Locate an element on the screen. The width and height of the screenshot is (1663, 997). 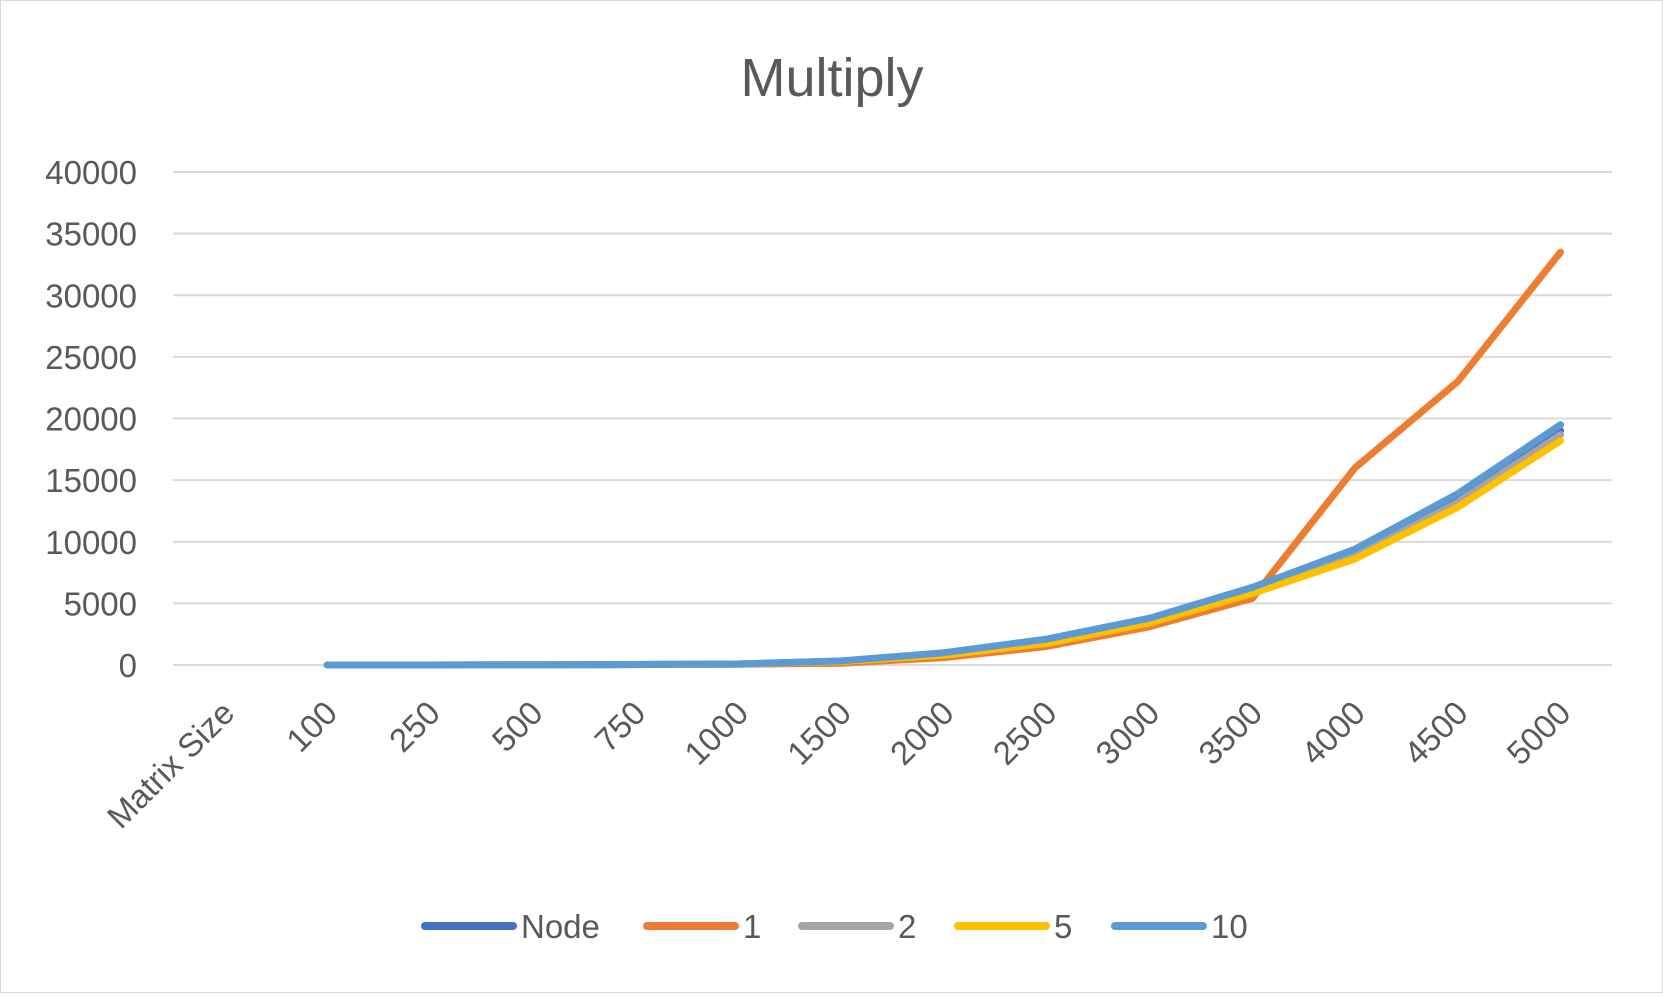
y-tick-label: 40000 is located at coordinates (91, 172).